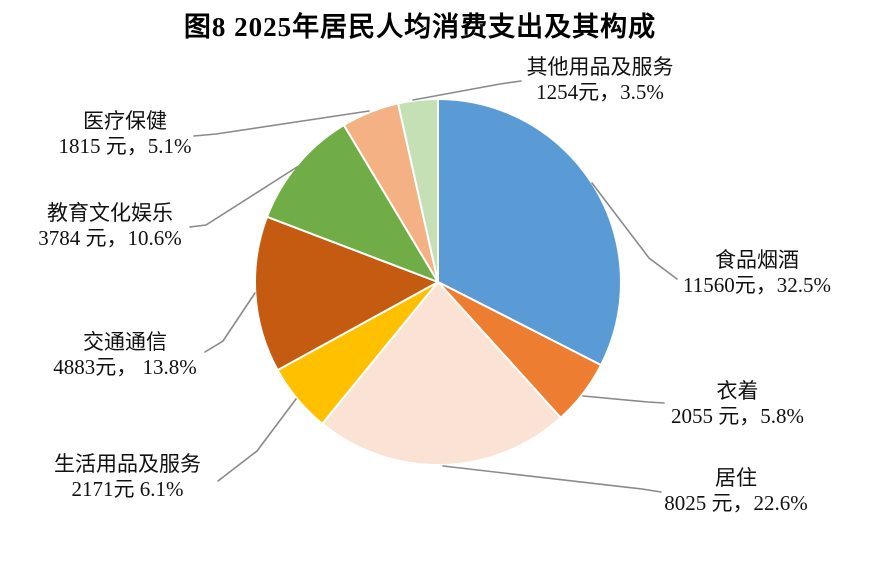  I want to click on slice-label-name: 教育文化娱乐, so click(110, 213).